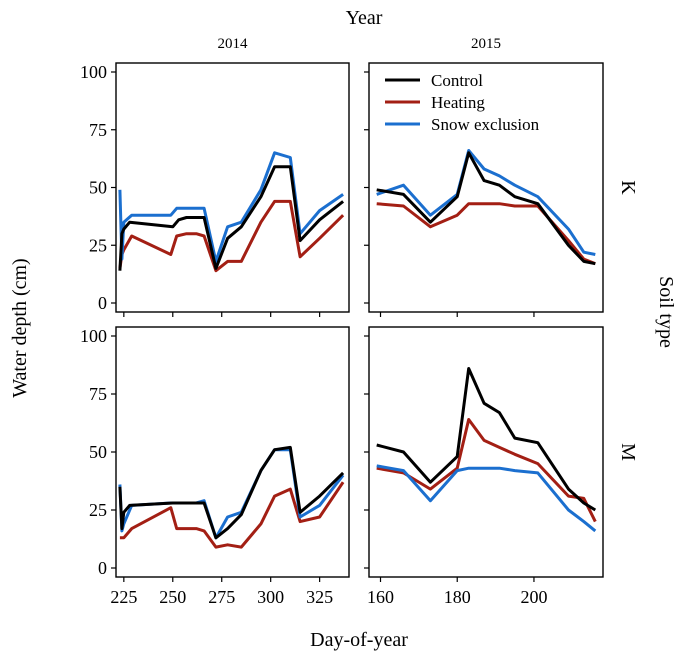 The image size is (678, 657). Describe the element at coordinates (628, 187) in the screenshot. I see `strip-label-soil-K: K` at that location.